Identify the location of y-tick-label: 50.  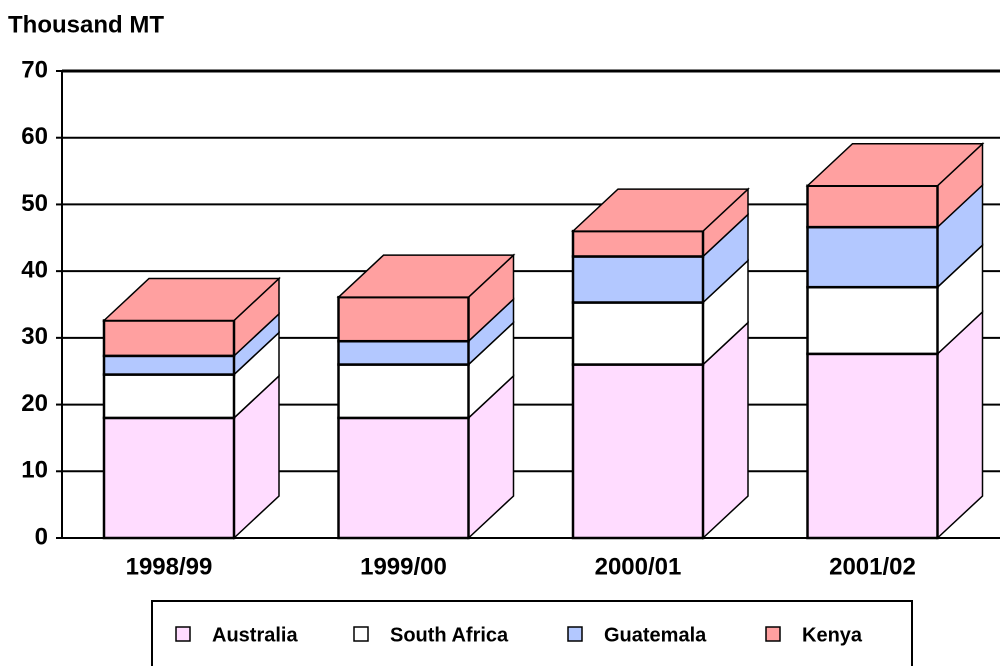
(34, 203).